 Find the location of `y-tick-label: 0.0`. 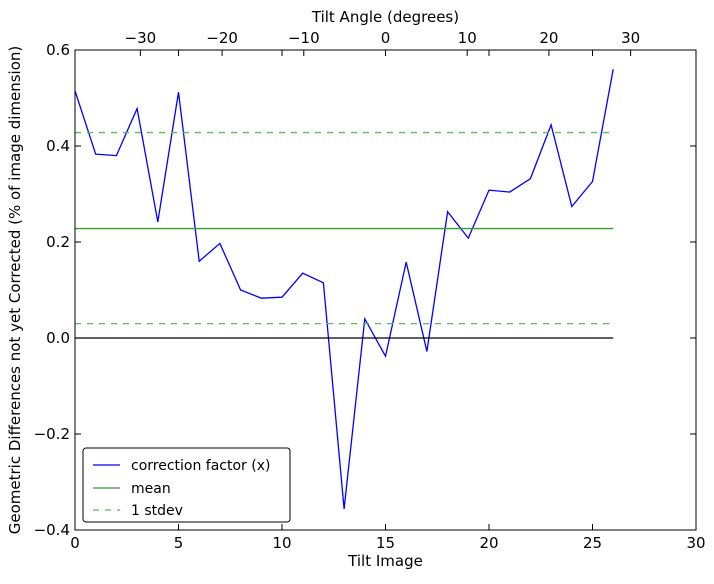

y-tick-label: 0.0 is located at coordinates (58, 338).